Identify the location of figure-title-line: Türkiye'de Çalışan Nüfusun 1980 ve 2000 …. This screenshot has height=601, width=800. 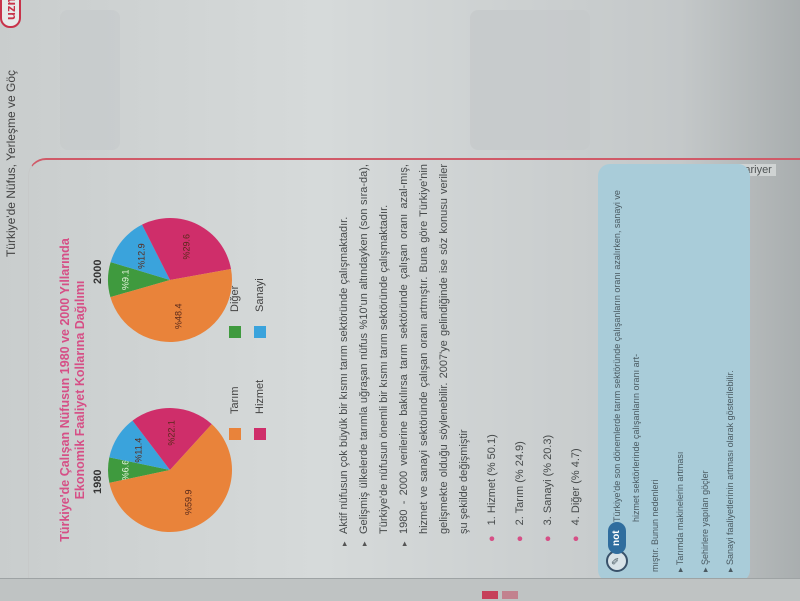
(65, 390).